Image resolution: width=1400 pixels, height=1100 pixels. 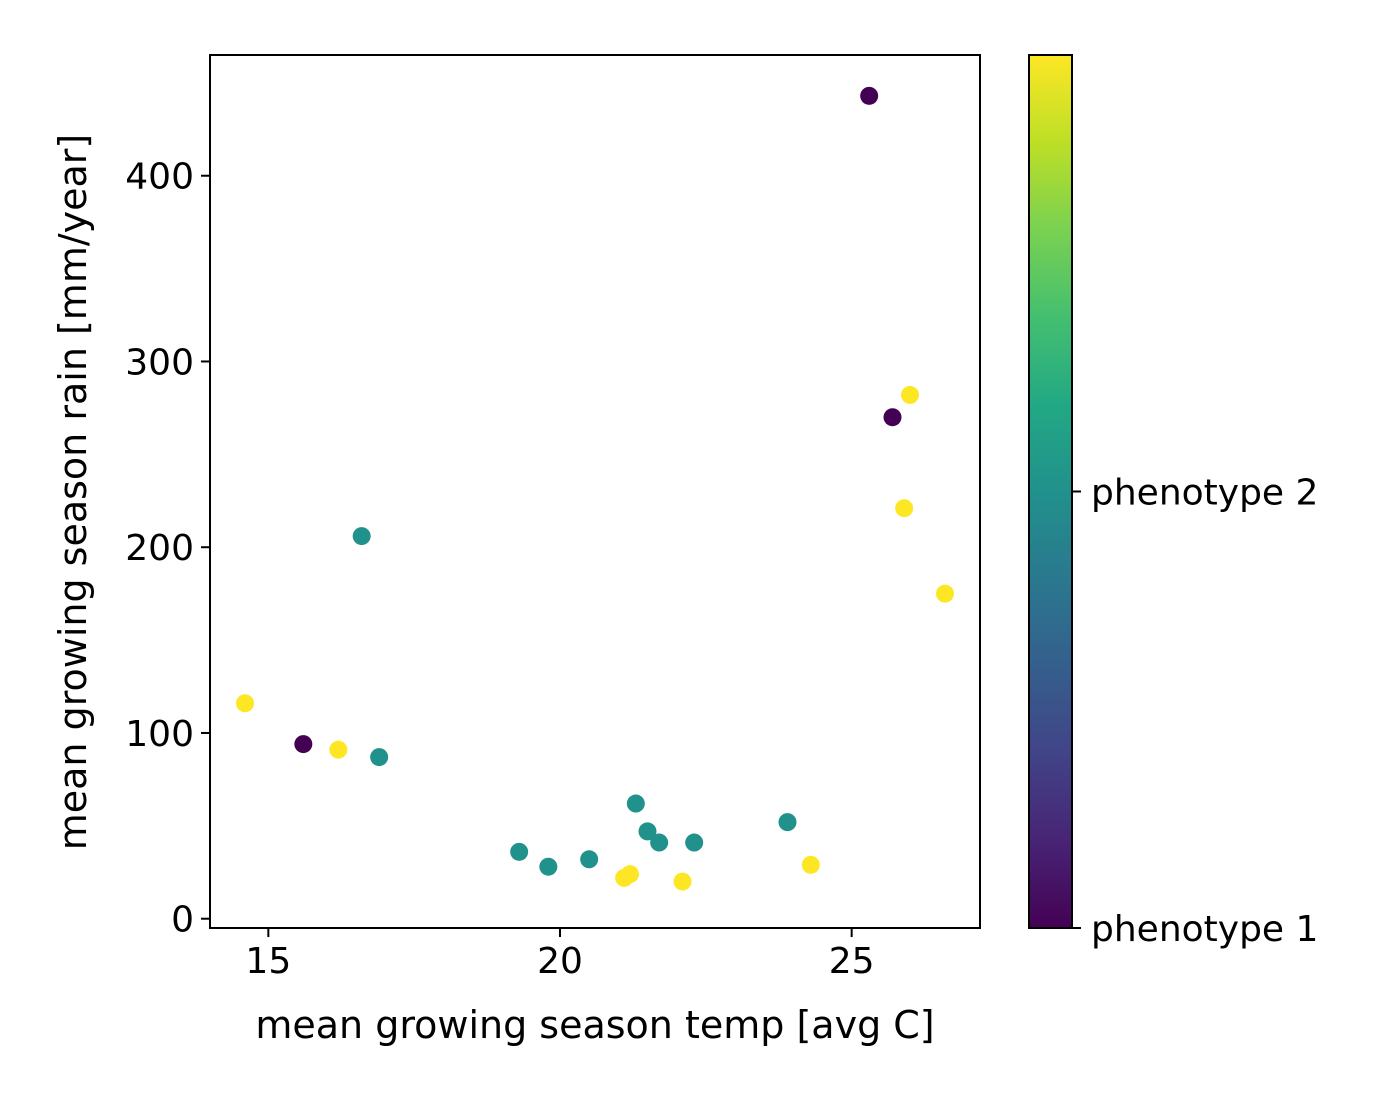 I want to click on y-tick-label: 0, so click(x=182, y=920).